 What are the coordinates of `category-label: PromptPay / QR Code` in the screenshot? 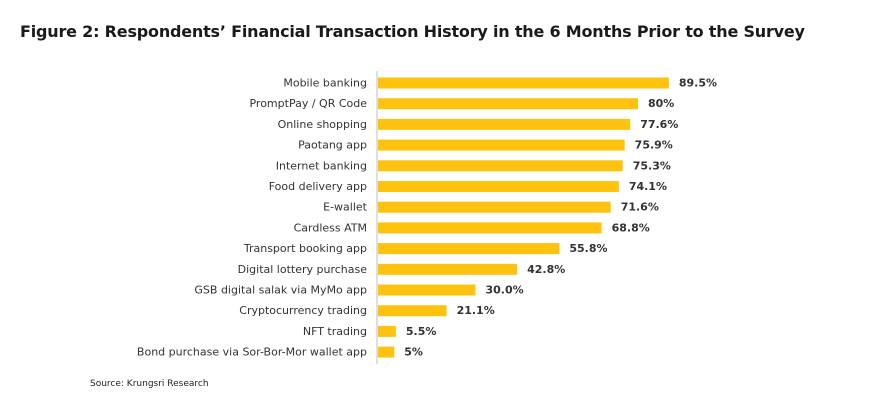 It's located at (308, 103).